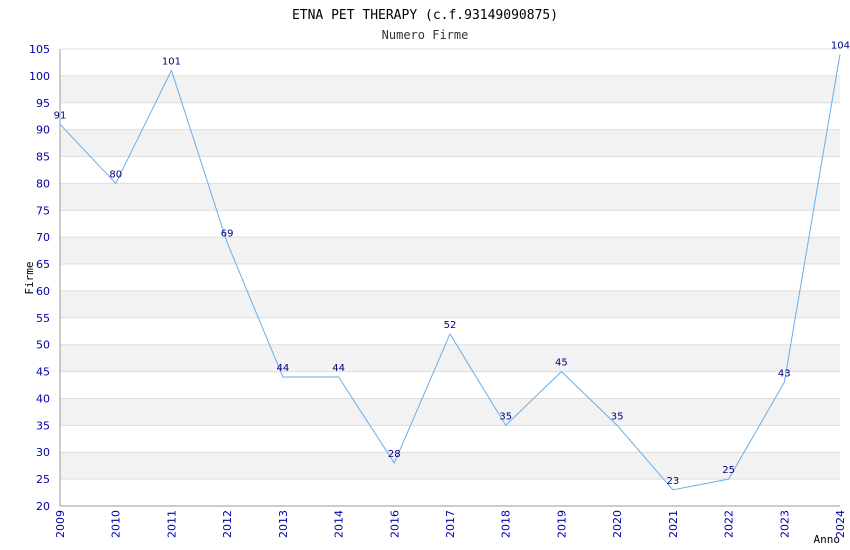  I want to click on y-tick-label: 40, so click(43, 398).